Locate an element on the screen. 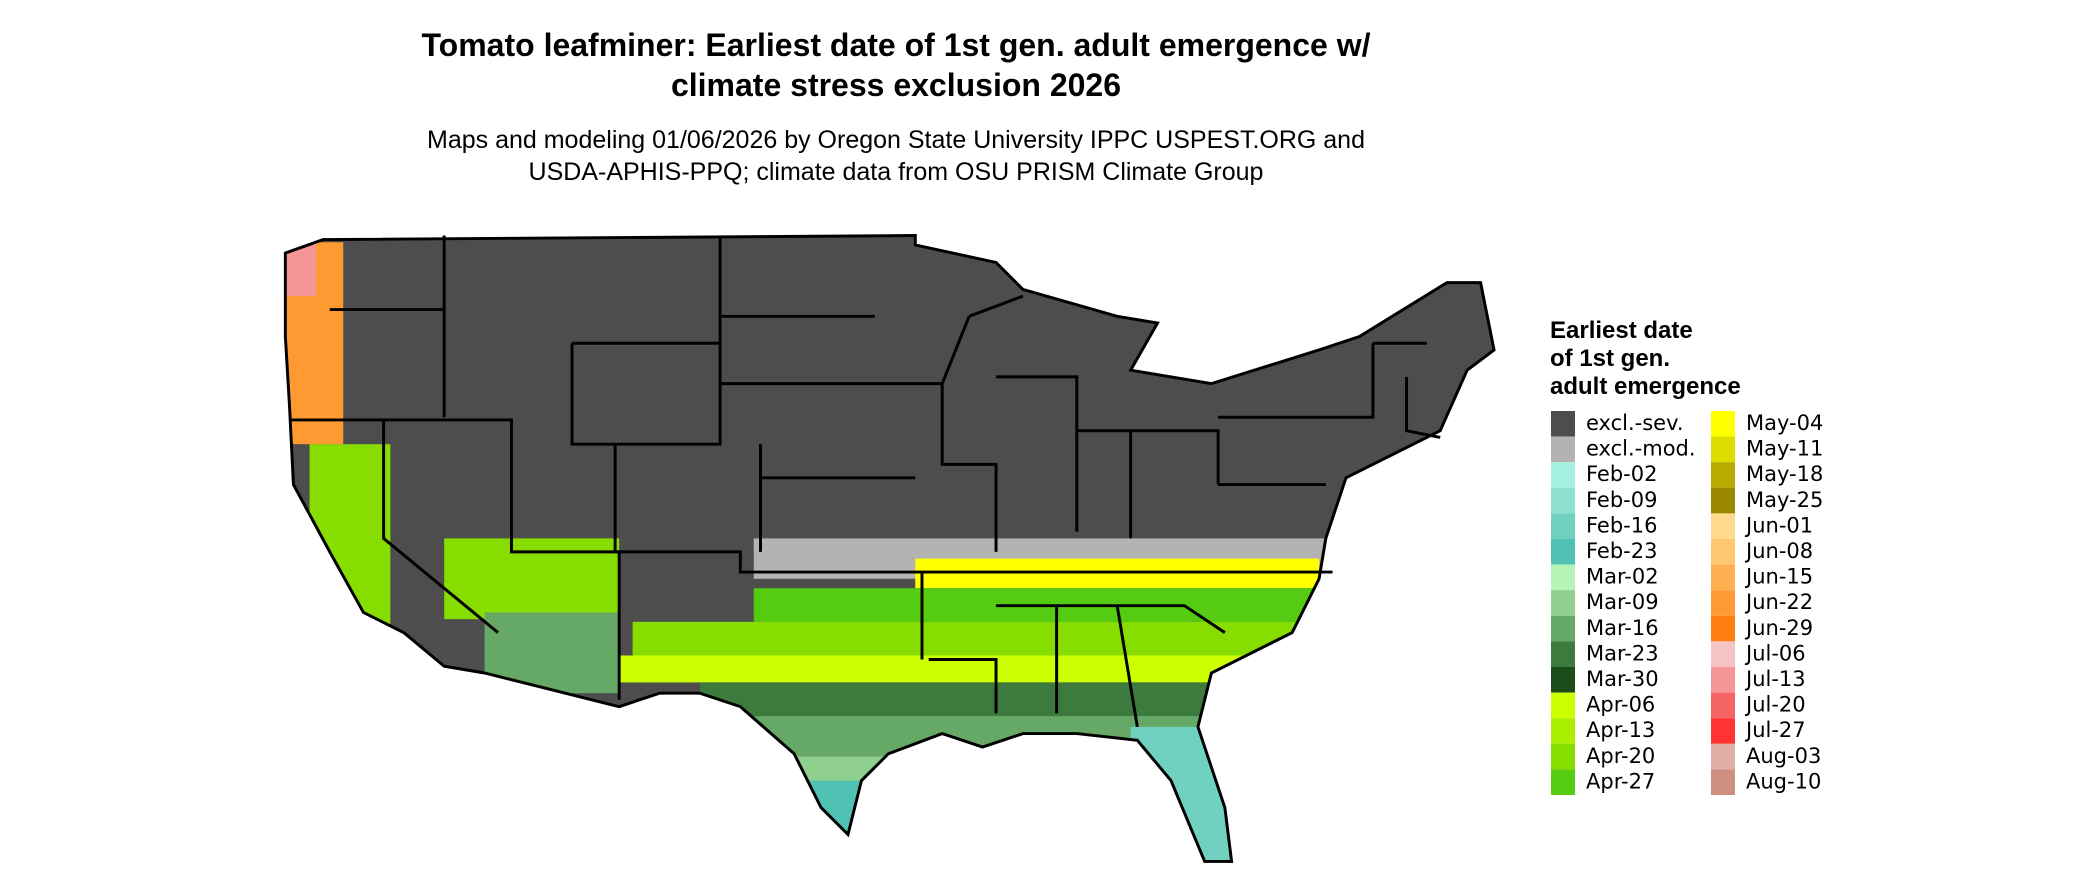 The height and width of the screenshot is (892, 2100). legend-label: May-04 is located at coordinates (1784, 423).